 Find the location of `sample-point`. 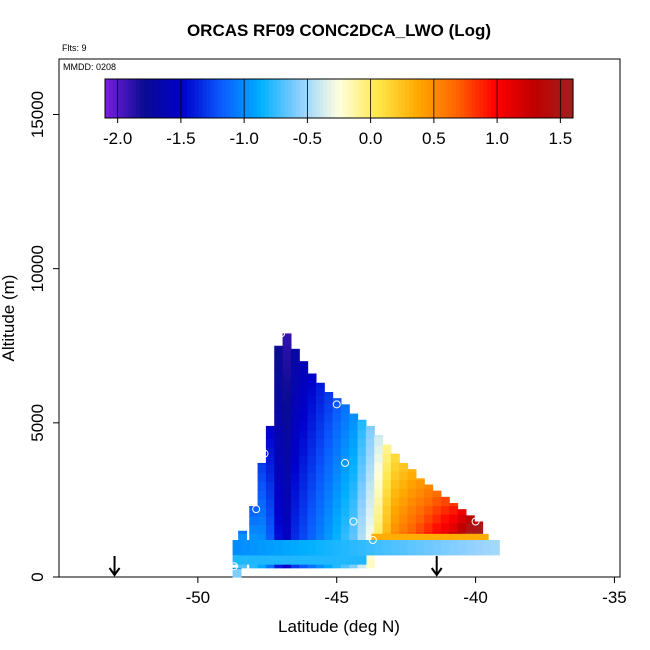

sample-point is located at coordinates (264, 453).